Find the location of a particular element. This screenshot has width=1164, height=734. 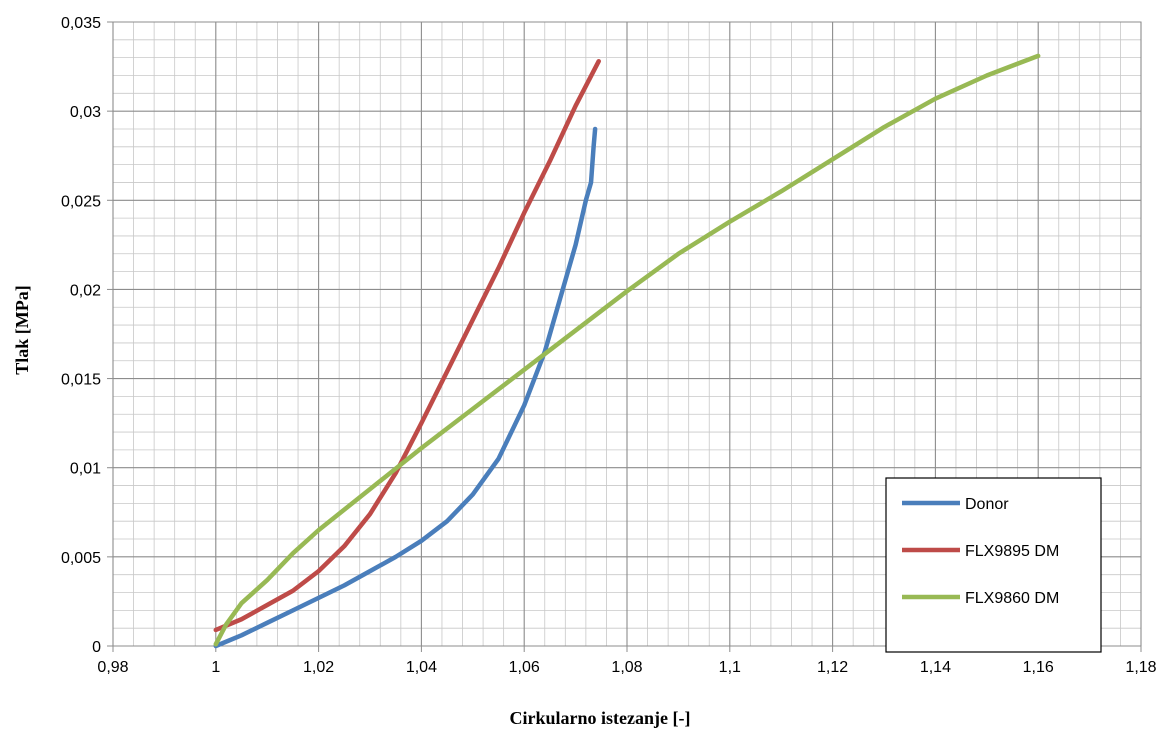

x-tick-label: 1,08 is located at coordinates (626, 667).